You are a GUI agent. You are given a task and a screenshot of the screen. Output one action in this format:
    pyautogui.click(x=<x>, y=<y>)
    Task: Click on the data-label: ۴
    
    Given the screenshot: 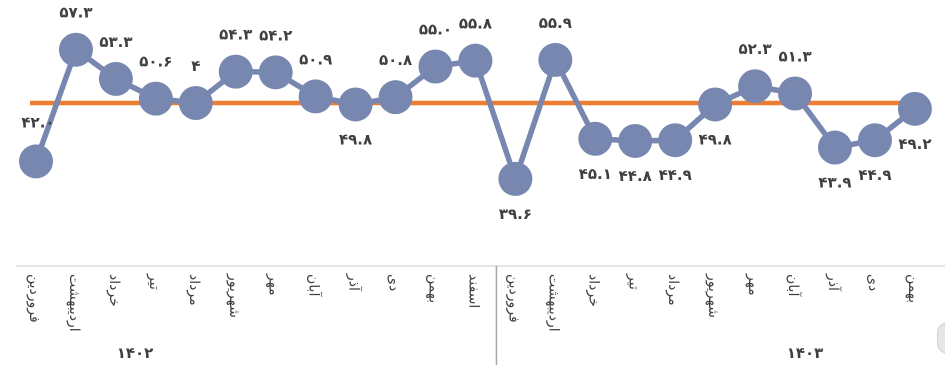 What is the action you would take?
    pyautogui.click(x=195, y=66)
    